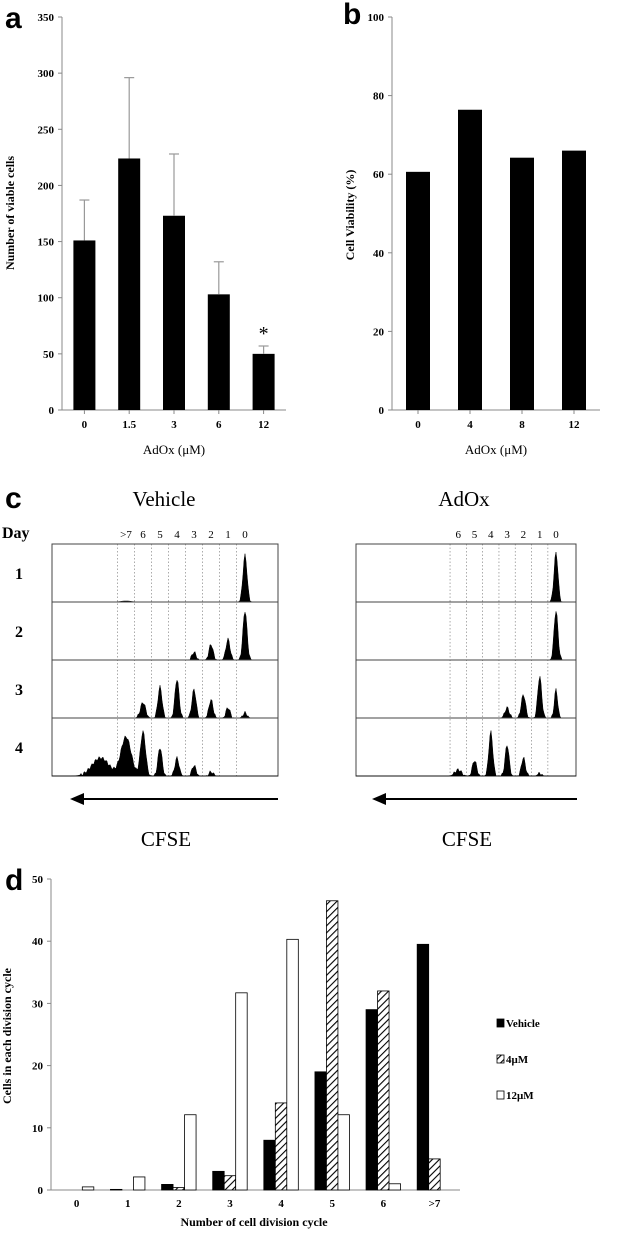  What do you see at coordinates (164, 499) in the screenshot?
I see `group-title-vehicle: Vehicle` at bounding box center [164, 499].